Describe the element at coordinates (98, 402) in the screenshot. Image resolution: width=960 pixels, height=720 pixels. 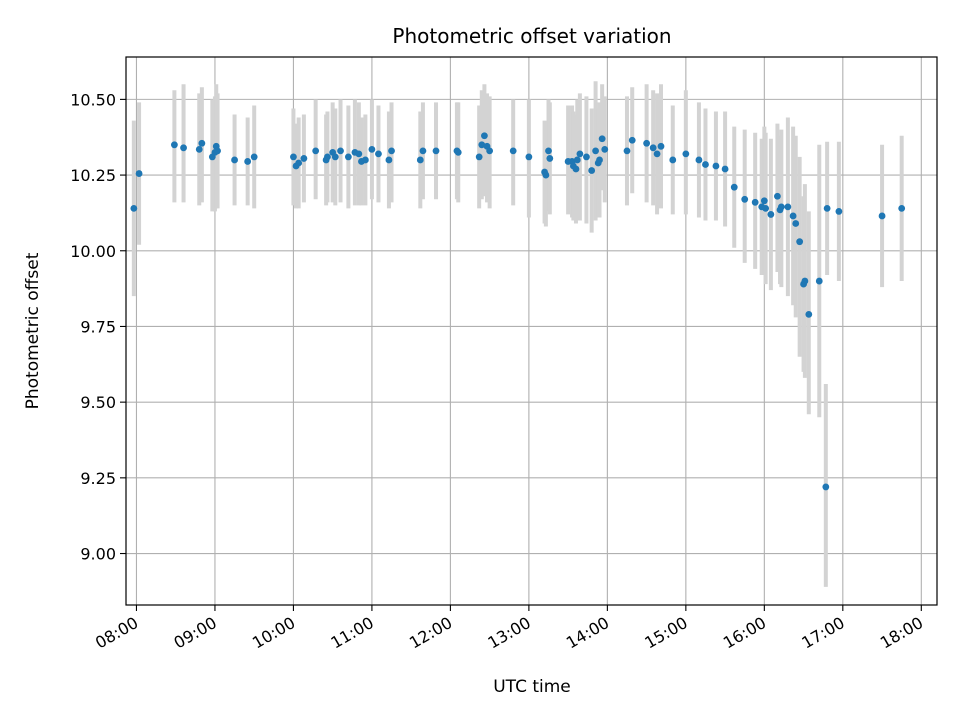
I see `y-tick-label: 9.50` at that location.